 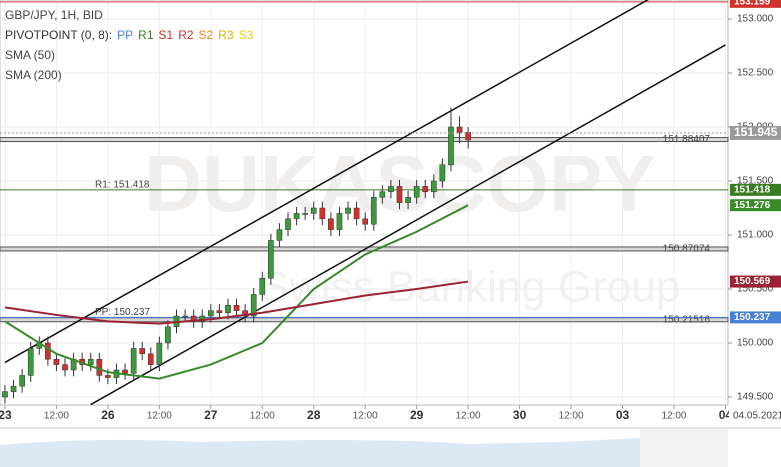 I want to click on x-tick-label: 29, so click(x=417, y=415).